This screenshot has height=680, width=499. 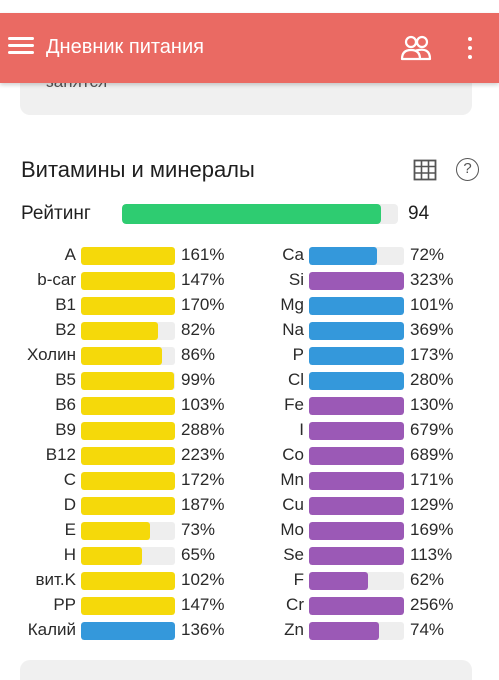 I want to click on nutrient-percent: 86%, so click(x=198, y=354).